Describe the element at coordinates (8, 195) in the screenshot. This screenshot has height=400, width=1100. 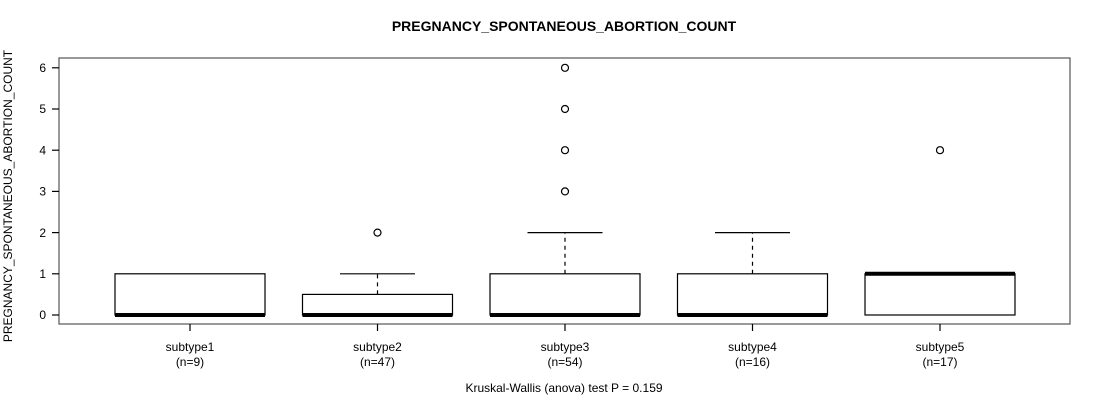
I see `y-axis-title: PREGNANCY_SPONTANEOUS_ABORTION_COUNT` at that location.